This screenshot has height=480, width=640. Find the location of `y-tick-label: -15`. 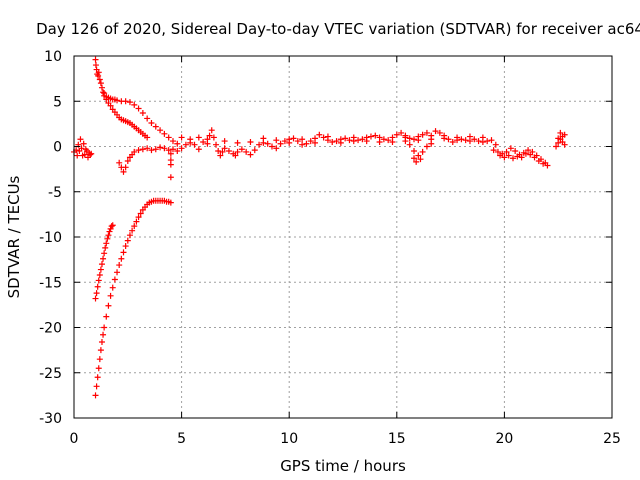

y-tick-label: -15 is located at coordinates (50, 283).